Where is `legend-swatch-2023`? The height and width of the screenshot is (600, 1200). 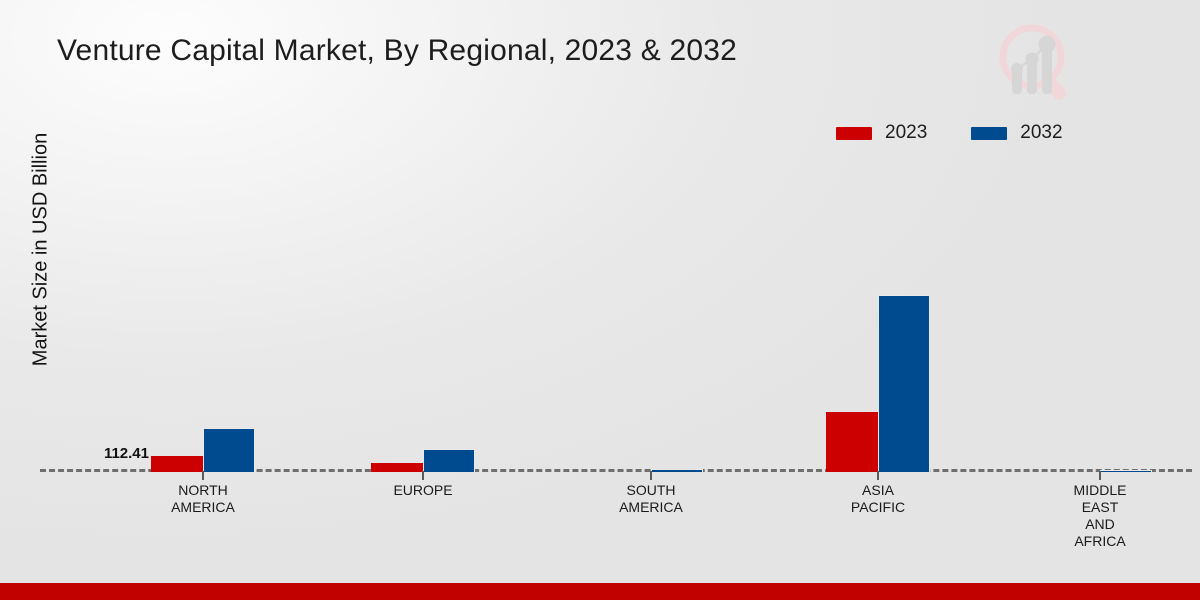
legend-swatch-2023 is located at coordinates (854, 133).